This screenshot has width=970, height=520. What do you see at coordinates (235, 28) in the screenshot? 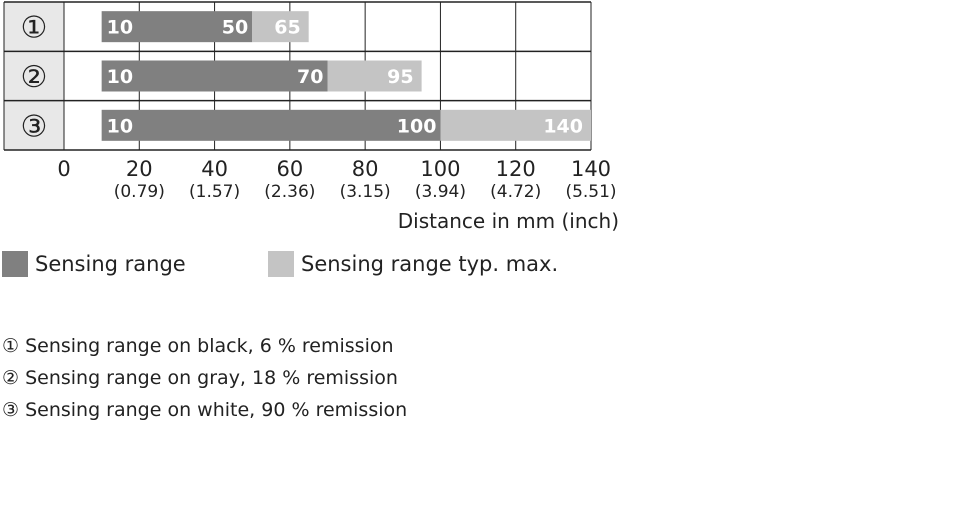
I see `bar-label-range-end: 50` at bounding box center [235, 28].